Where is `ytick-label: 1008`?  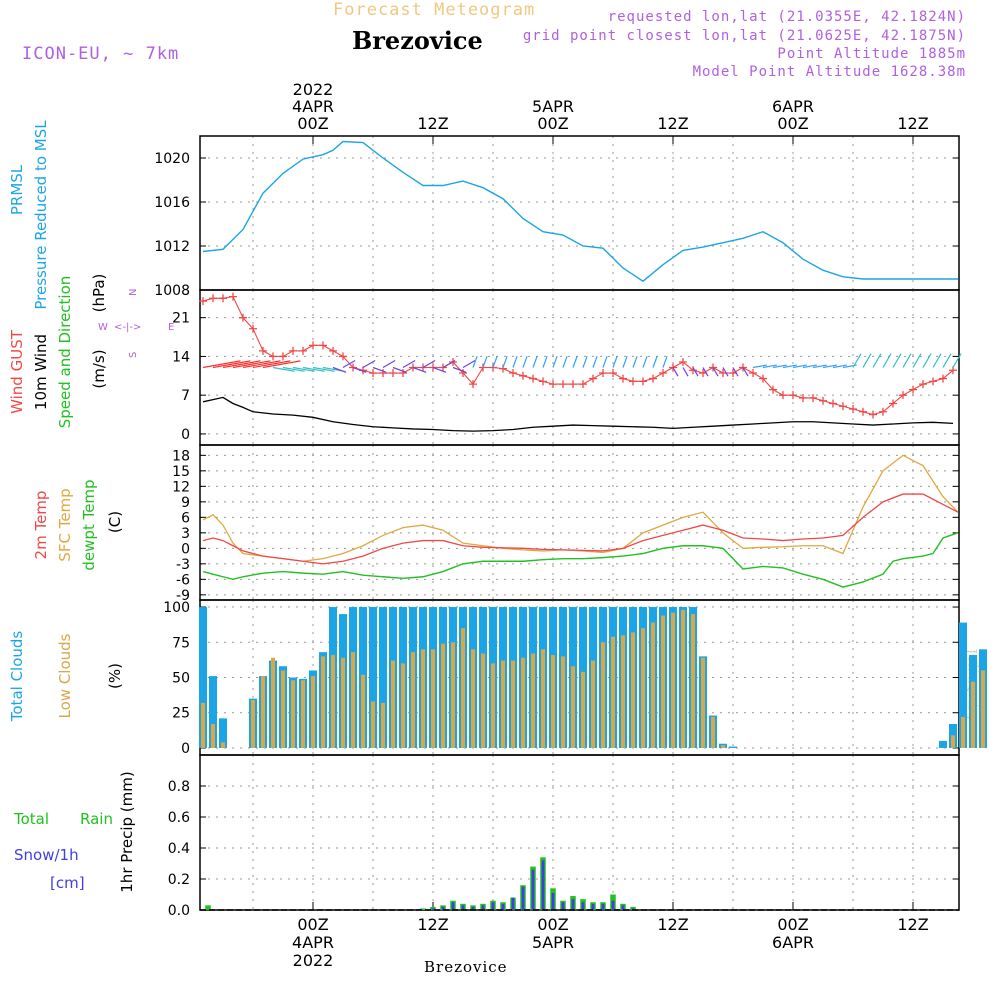 ytick-label: 1008 is located at coordinates (172, 291).